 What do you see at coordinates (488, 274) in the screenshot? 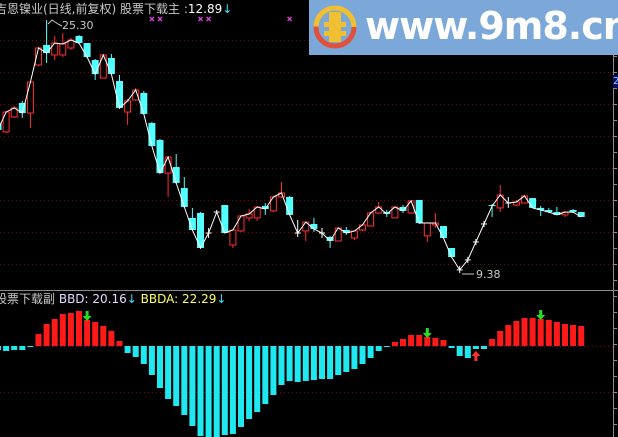
I see `low-price-label: 9.38` at bounding box center [488, 274].